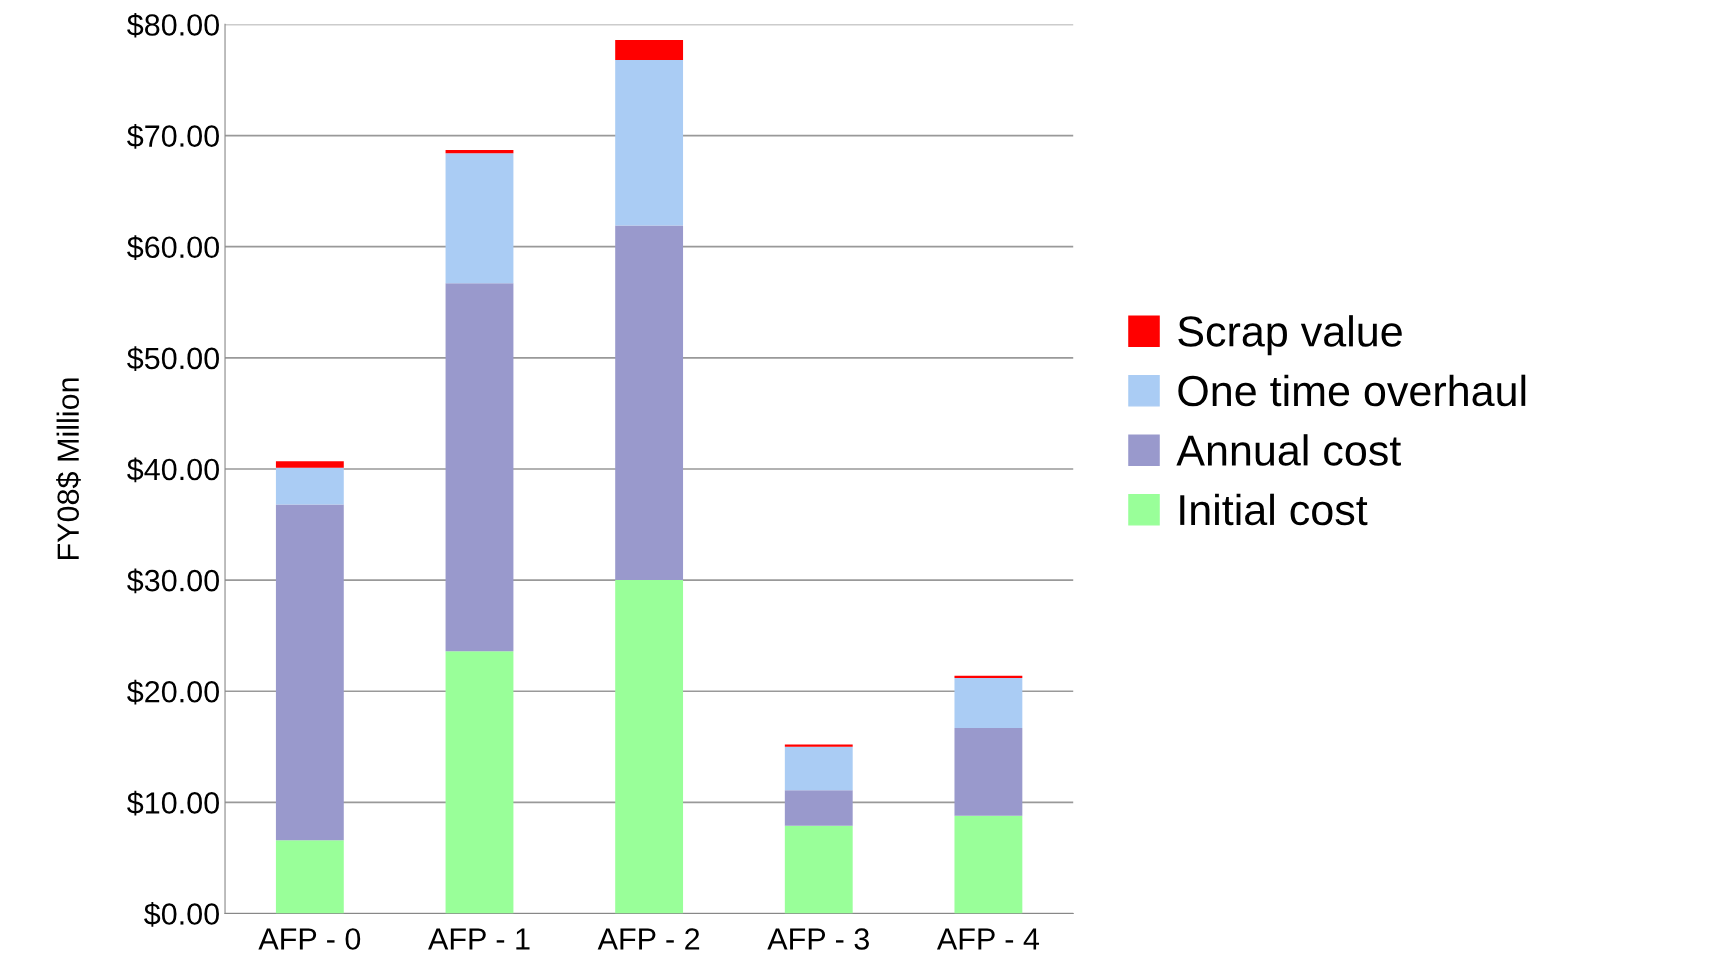  I want to click on y-tick-label: $70.00, so click(173, 136).